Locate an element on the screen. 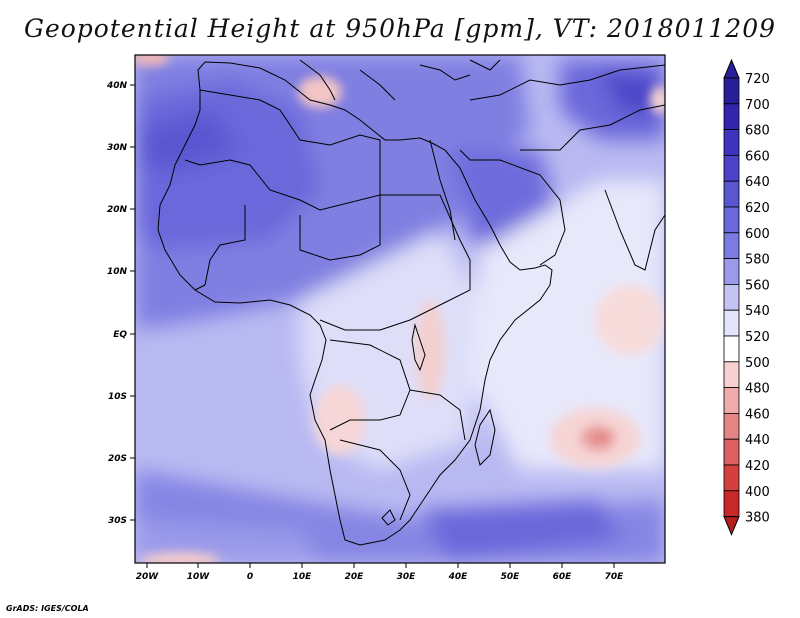  colorbar-label: 580 is located at coordinates (757, 260).